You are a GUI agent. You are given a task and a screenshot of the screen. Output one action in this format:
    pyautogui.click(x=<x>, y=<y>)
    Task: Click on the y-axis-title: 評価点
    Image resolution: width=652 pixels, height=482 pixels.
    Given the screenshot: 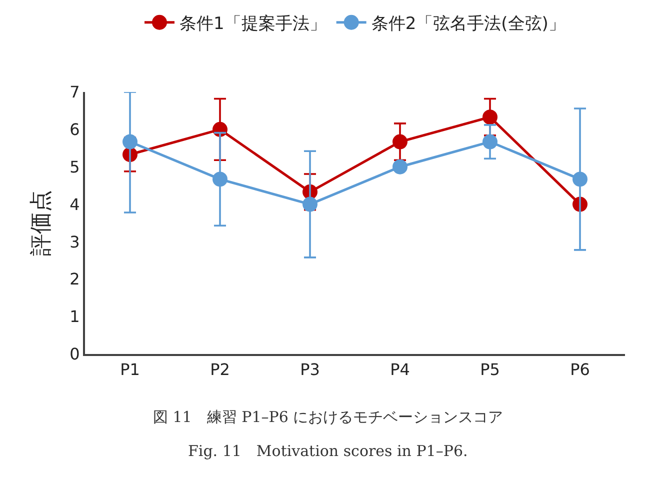 What is the action you would take?
    pyautogui.click(x=41, y=223)
    